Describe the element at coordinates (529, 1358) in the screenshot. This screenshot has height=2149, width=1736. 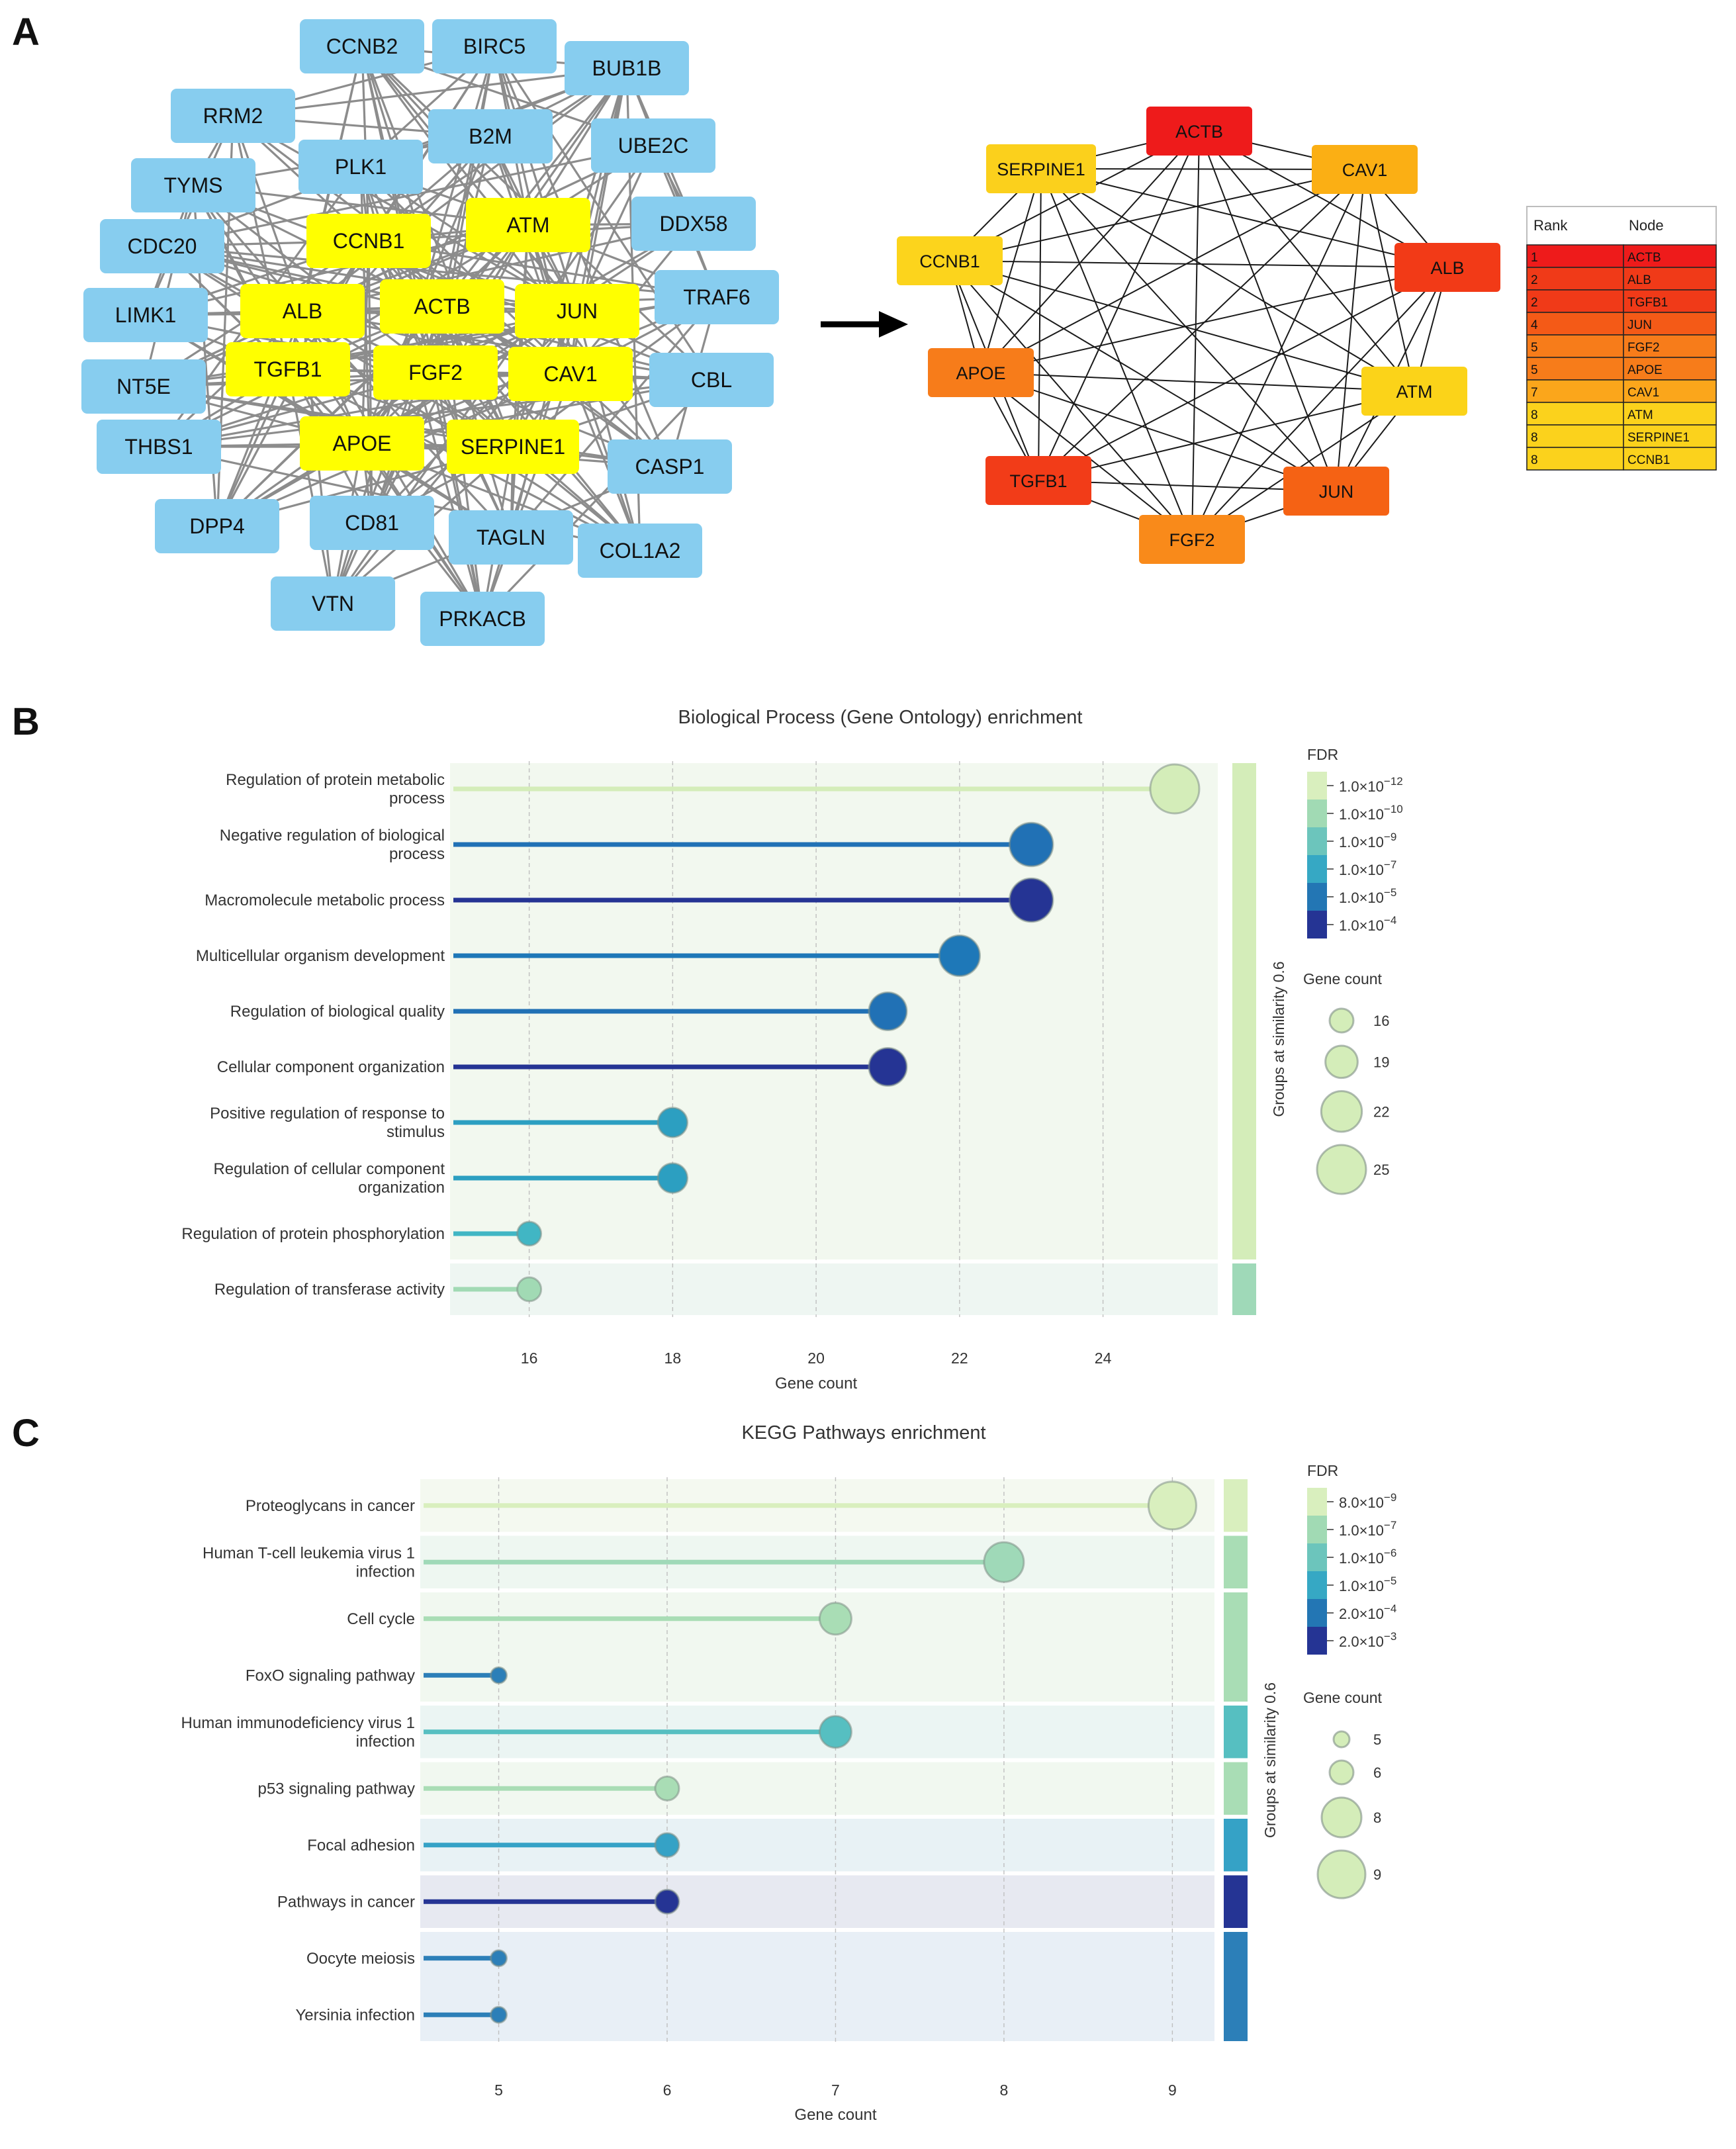
I see `x-tick-label: 16` at that location.